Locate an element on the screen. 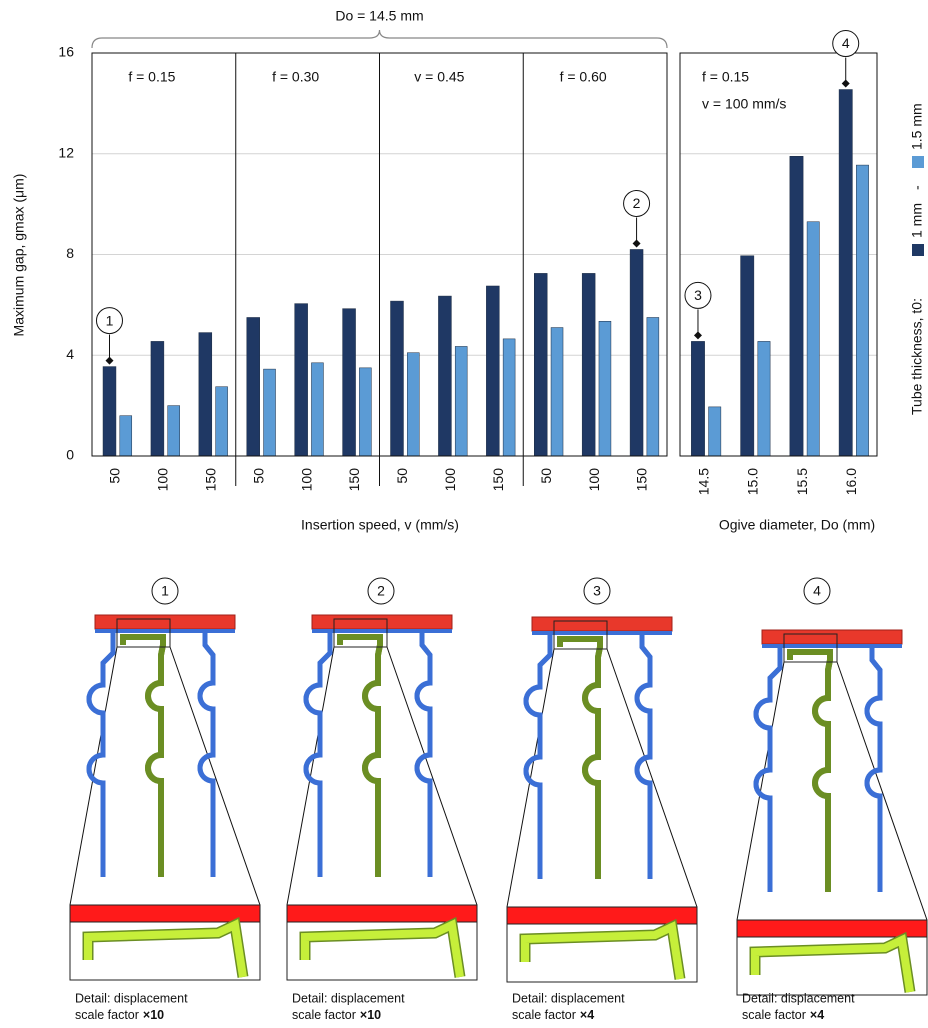 This screenshot has width=928, height=1028. diagram-label: 2 is located at coordinates (381, 591).